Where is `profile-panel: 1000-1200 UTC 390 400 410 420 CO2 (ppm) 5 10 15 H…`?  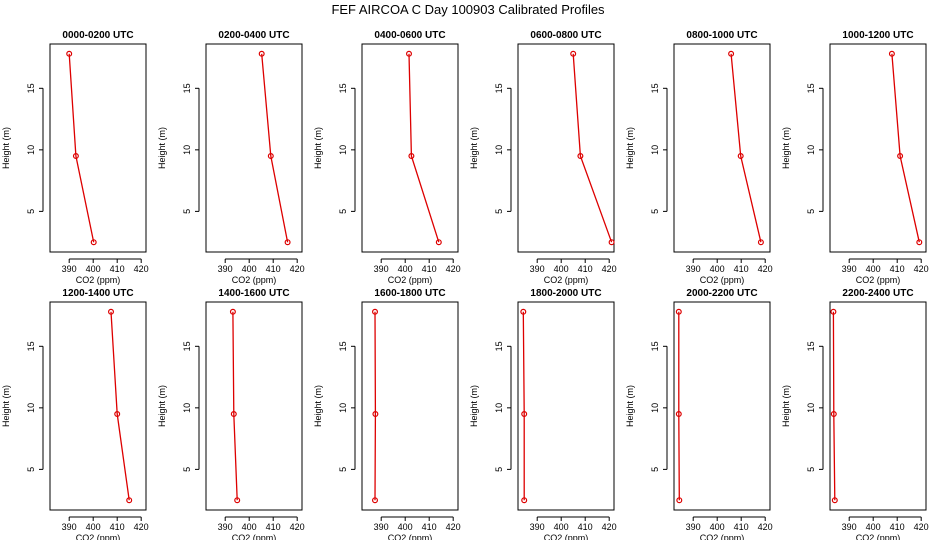
profile-panel: 1000-1200 UTC 390 400 410 420 CO2 (ppm) 5 10 15 H… is located at coordinates (855, 157).